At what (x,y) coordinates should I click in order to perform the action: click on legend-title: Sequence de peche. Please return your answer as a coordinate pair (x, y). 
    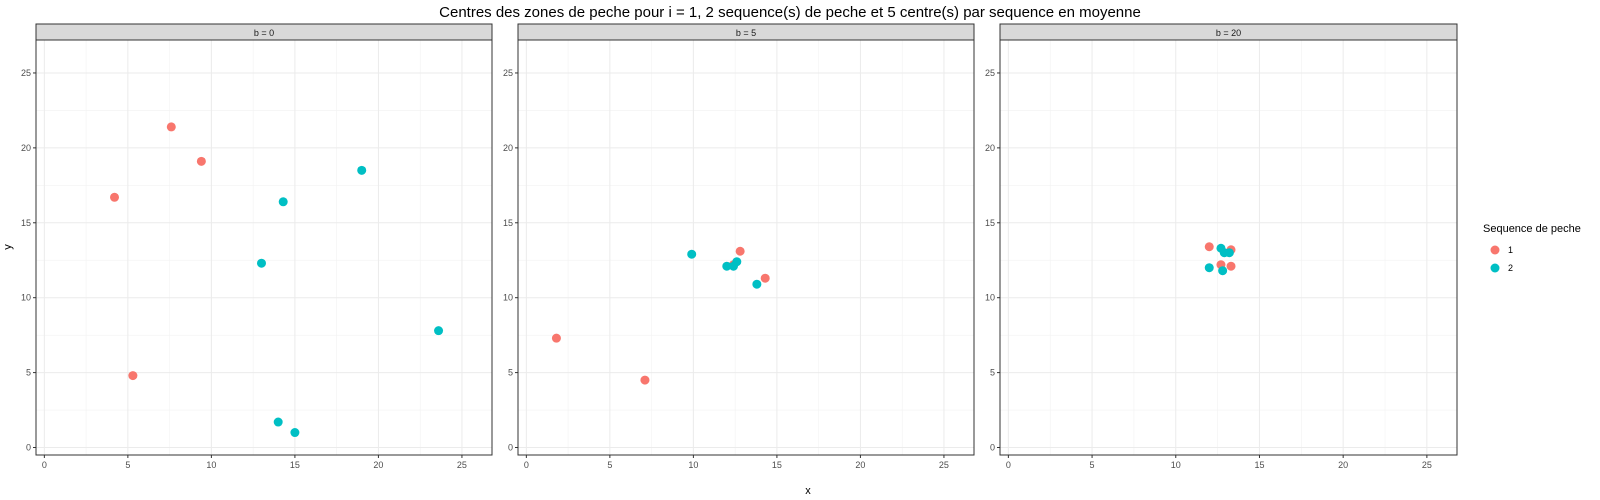
    Looking at the image, I should click on (1532, 229).